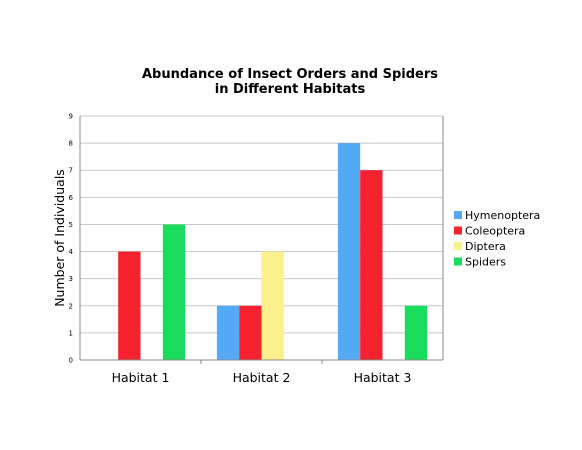  What do you see at coordinates (290, 89) in the screenshot?
I see `chart-title-line-2: in Different Habitats` at bounding box center [290, 89].